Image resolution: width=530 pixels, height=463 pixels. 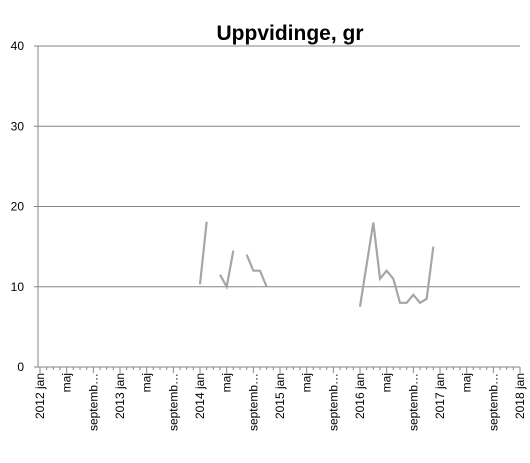 I want to click on x-tick-label: 2012 jan, so click(x=40, y=396).